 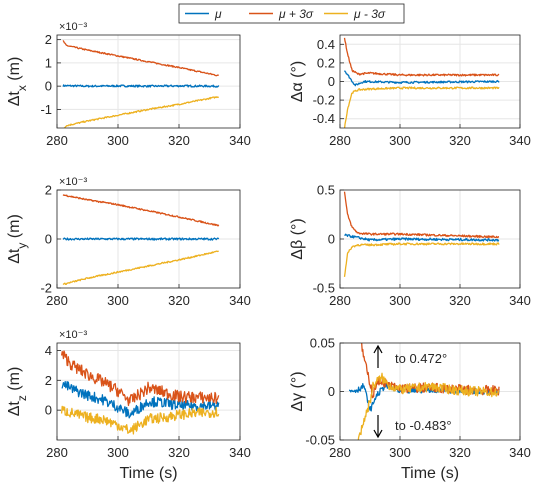 What do you see at coordinates (326, 44) in the screenshot?
I see `y-tick-label: 0.4` at bounding box center [326, 44].